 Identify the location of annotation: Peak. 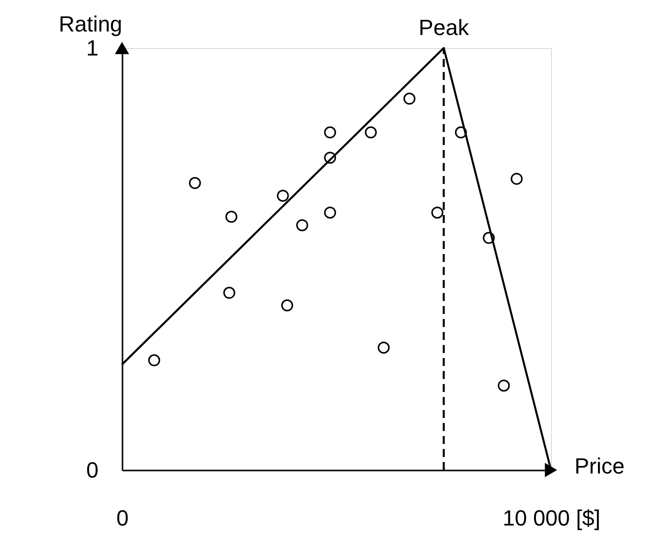
(444, 27).